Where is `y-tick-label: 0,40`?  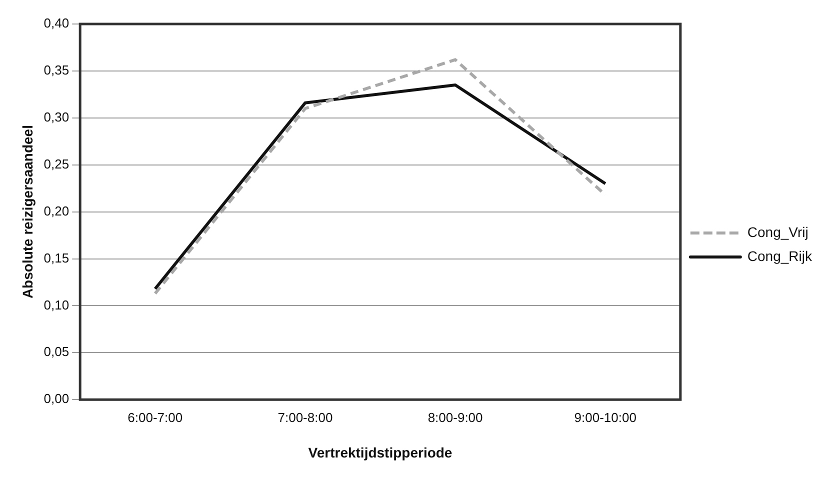 y-tick-label: 0,40 is located at coordinates (57, 23).